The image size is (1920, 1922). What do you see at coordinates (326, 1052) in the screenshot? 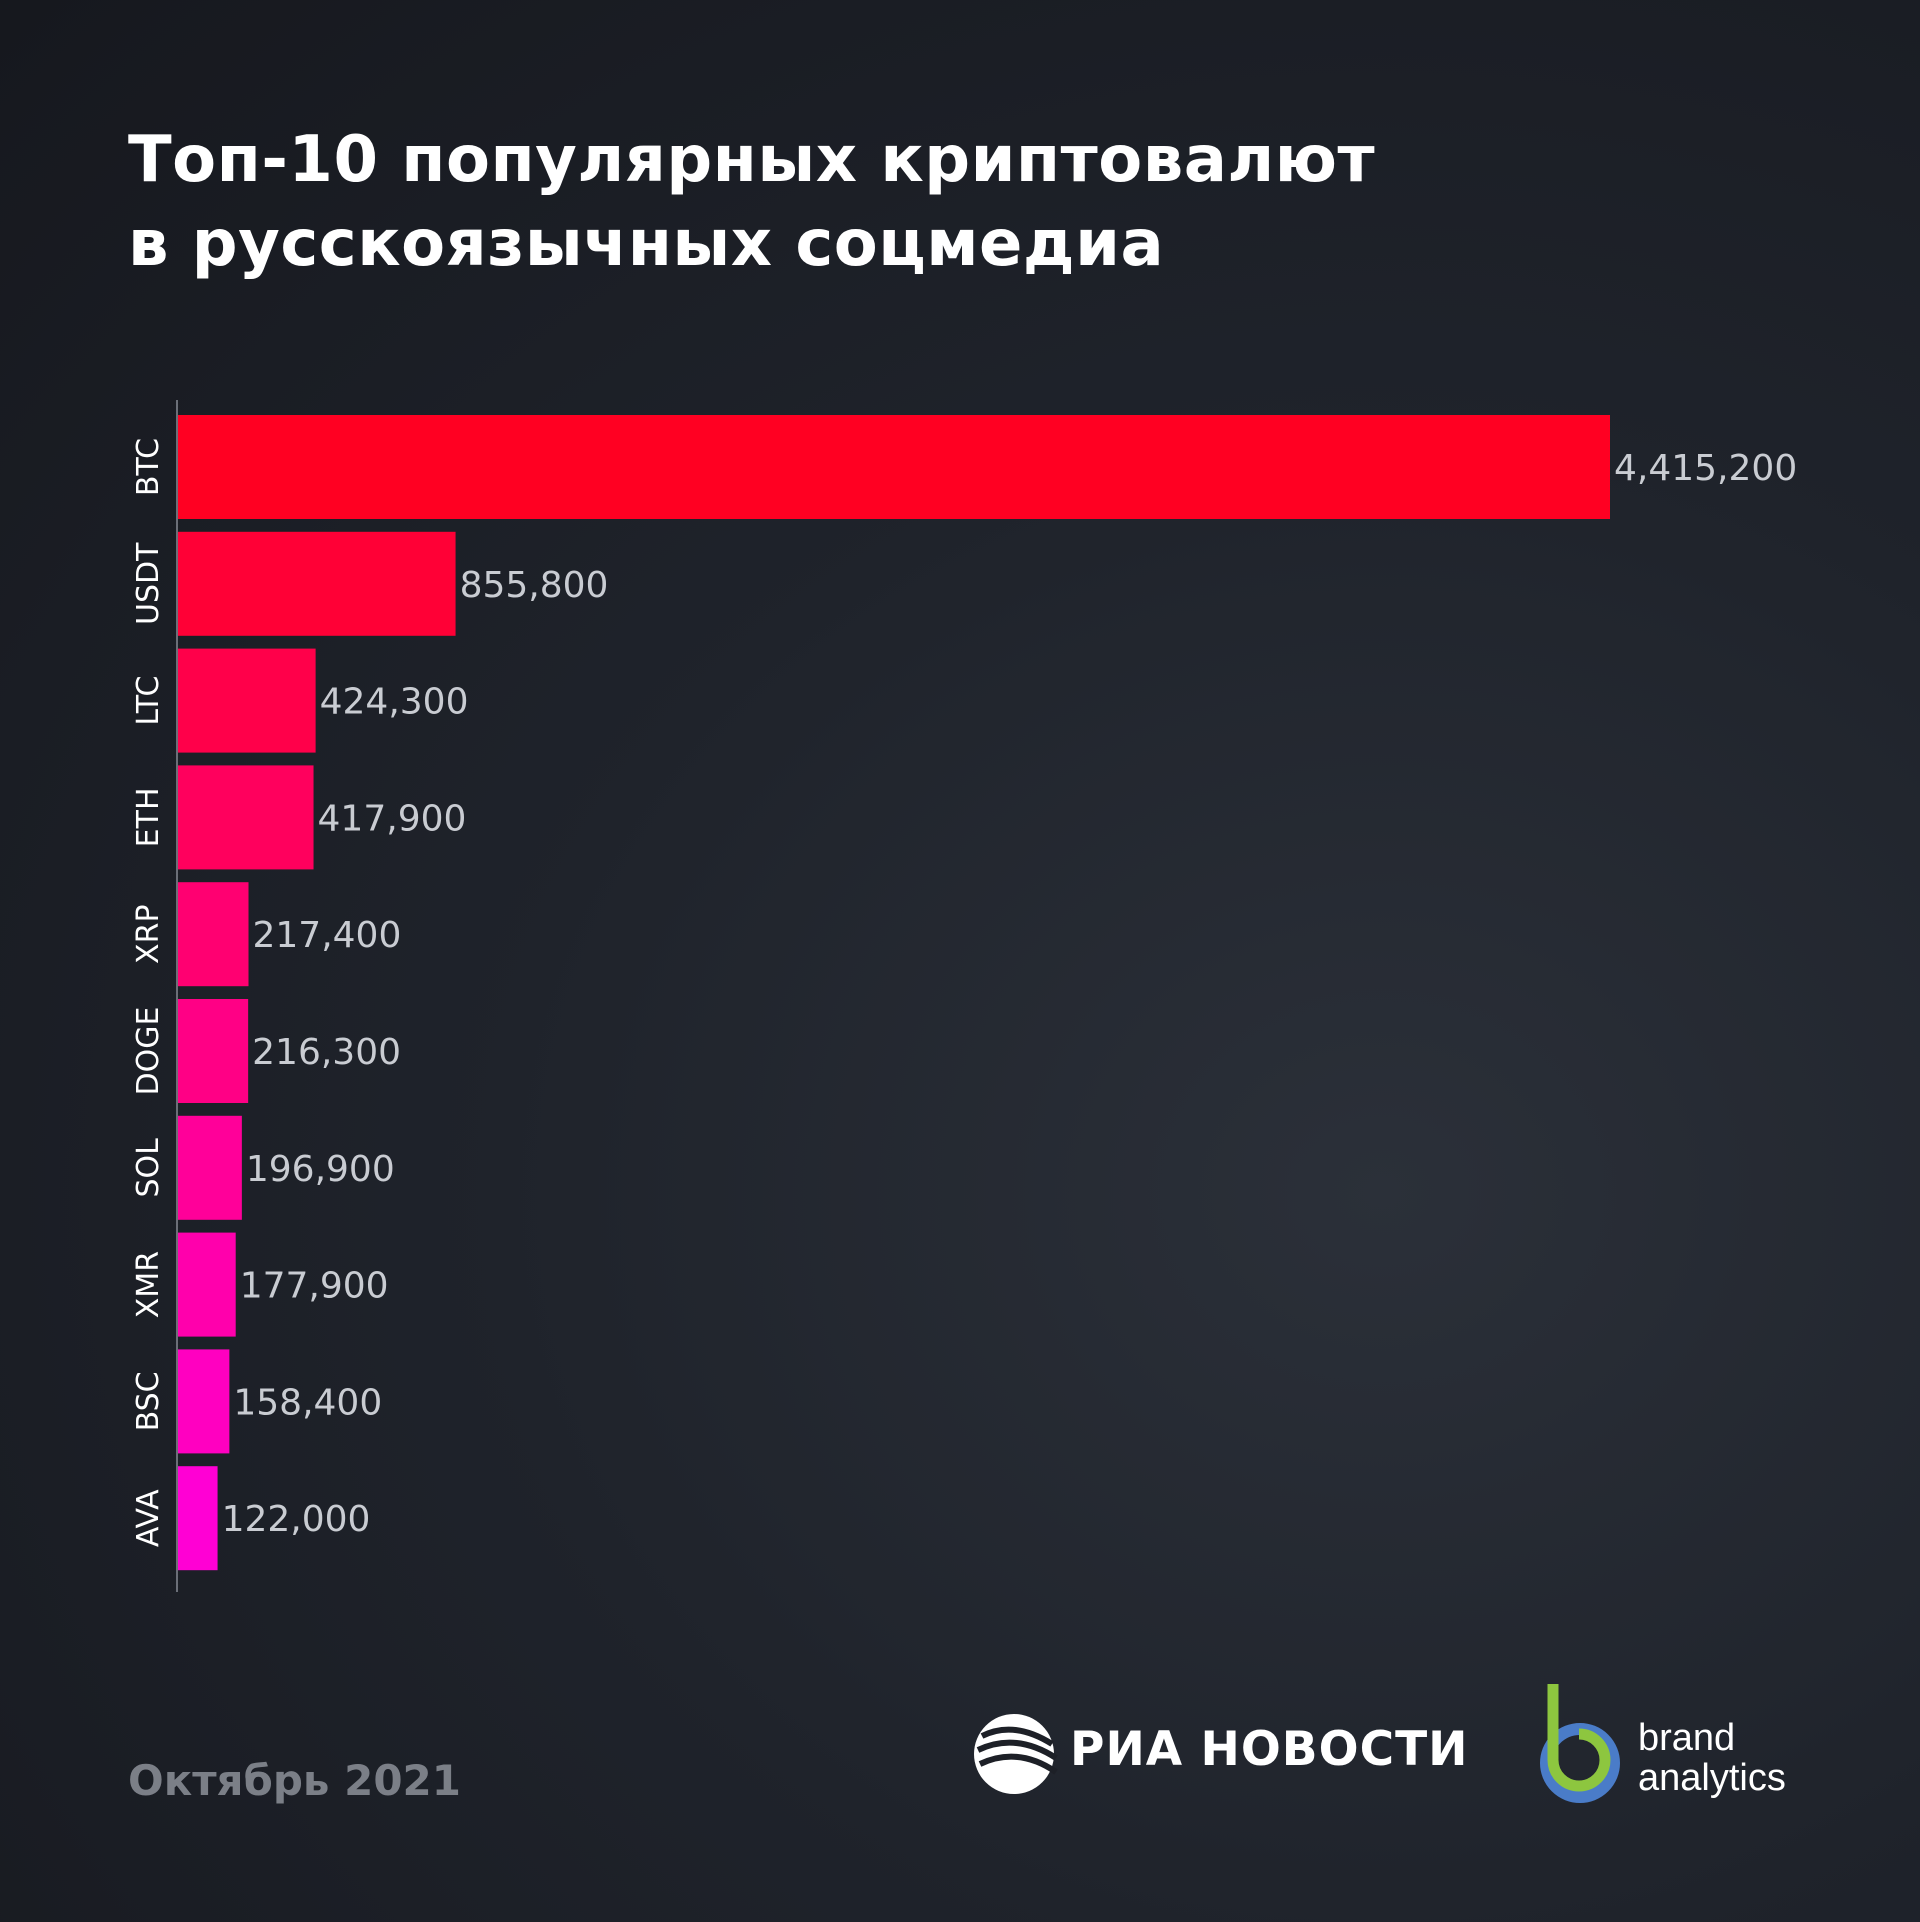
I see `value-label-doge: 216,300` at bounding box center [326, 1052].